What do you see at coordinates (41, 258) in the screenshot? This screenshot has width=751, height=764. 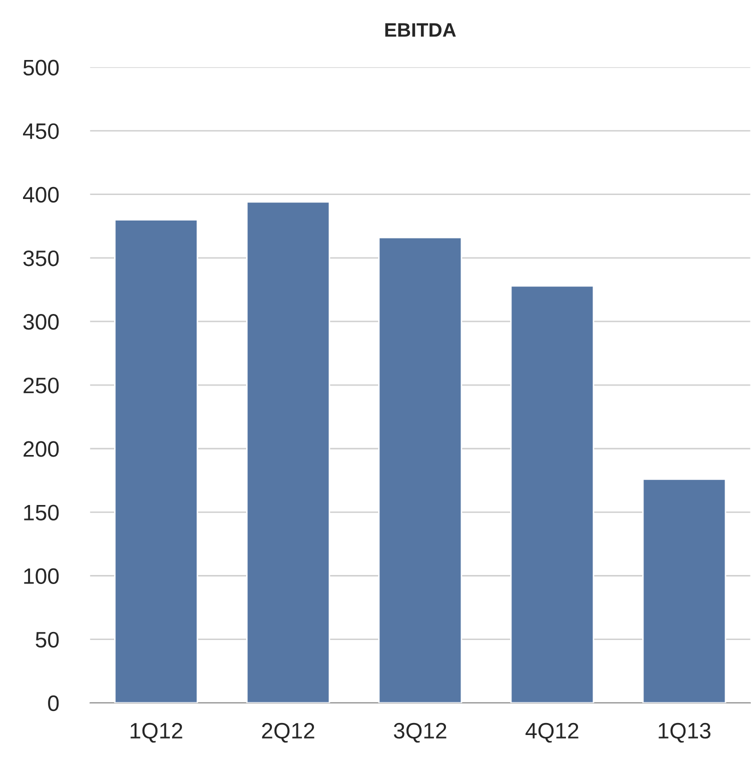 I see `y-tick-label: 350` at bounding box center [41, 258].